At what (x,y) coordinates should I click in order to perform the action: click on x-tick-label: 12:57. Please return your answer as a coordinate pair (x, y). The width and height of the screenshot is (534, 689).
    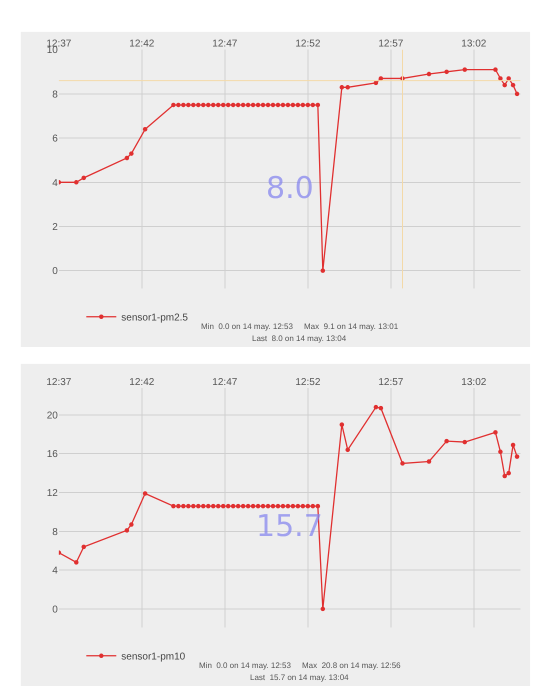
    Looking at the image, I should click on (391, 382).